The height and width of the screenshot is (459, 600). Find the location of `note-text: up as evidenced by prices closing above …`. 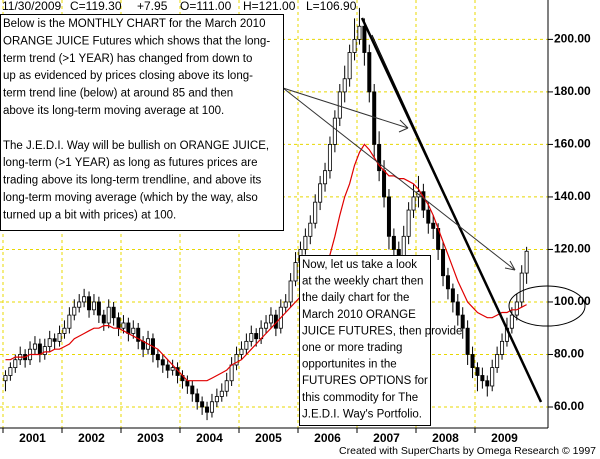

note-text: up as evidenced by prices closing above … is located at coordinates (128, 76).